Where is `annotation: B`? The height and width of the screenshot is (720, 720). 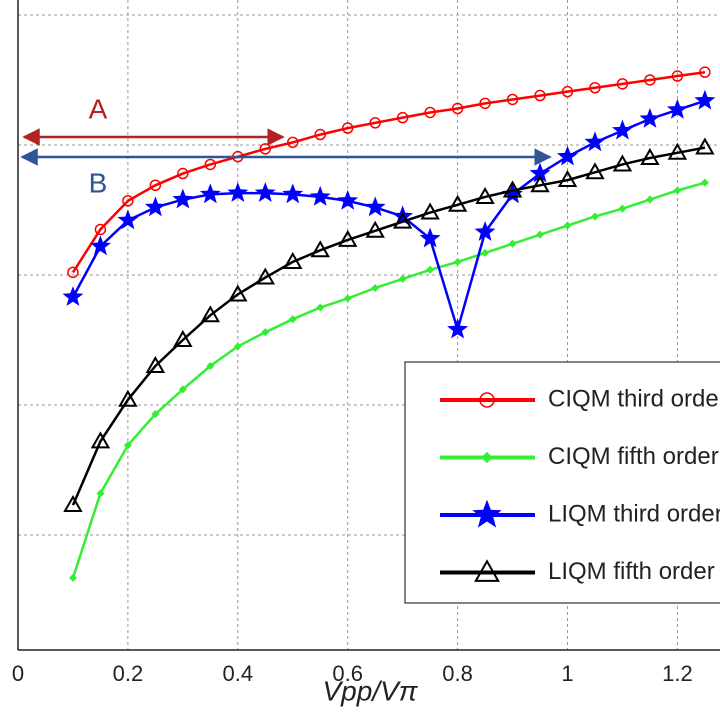 annotation: B is located at coordinates (98, 182).